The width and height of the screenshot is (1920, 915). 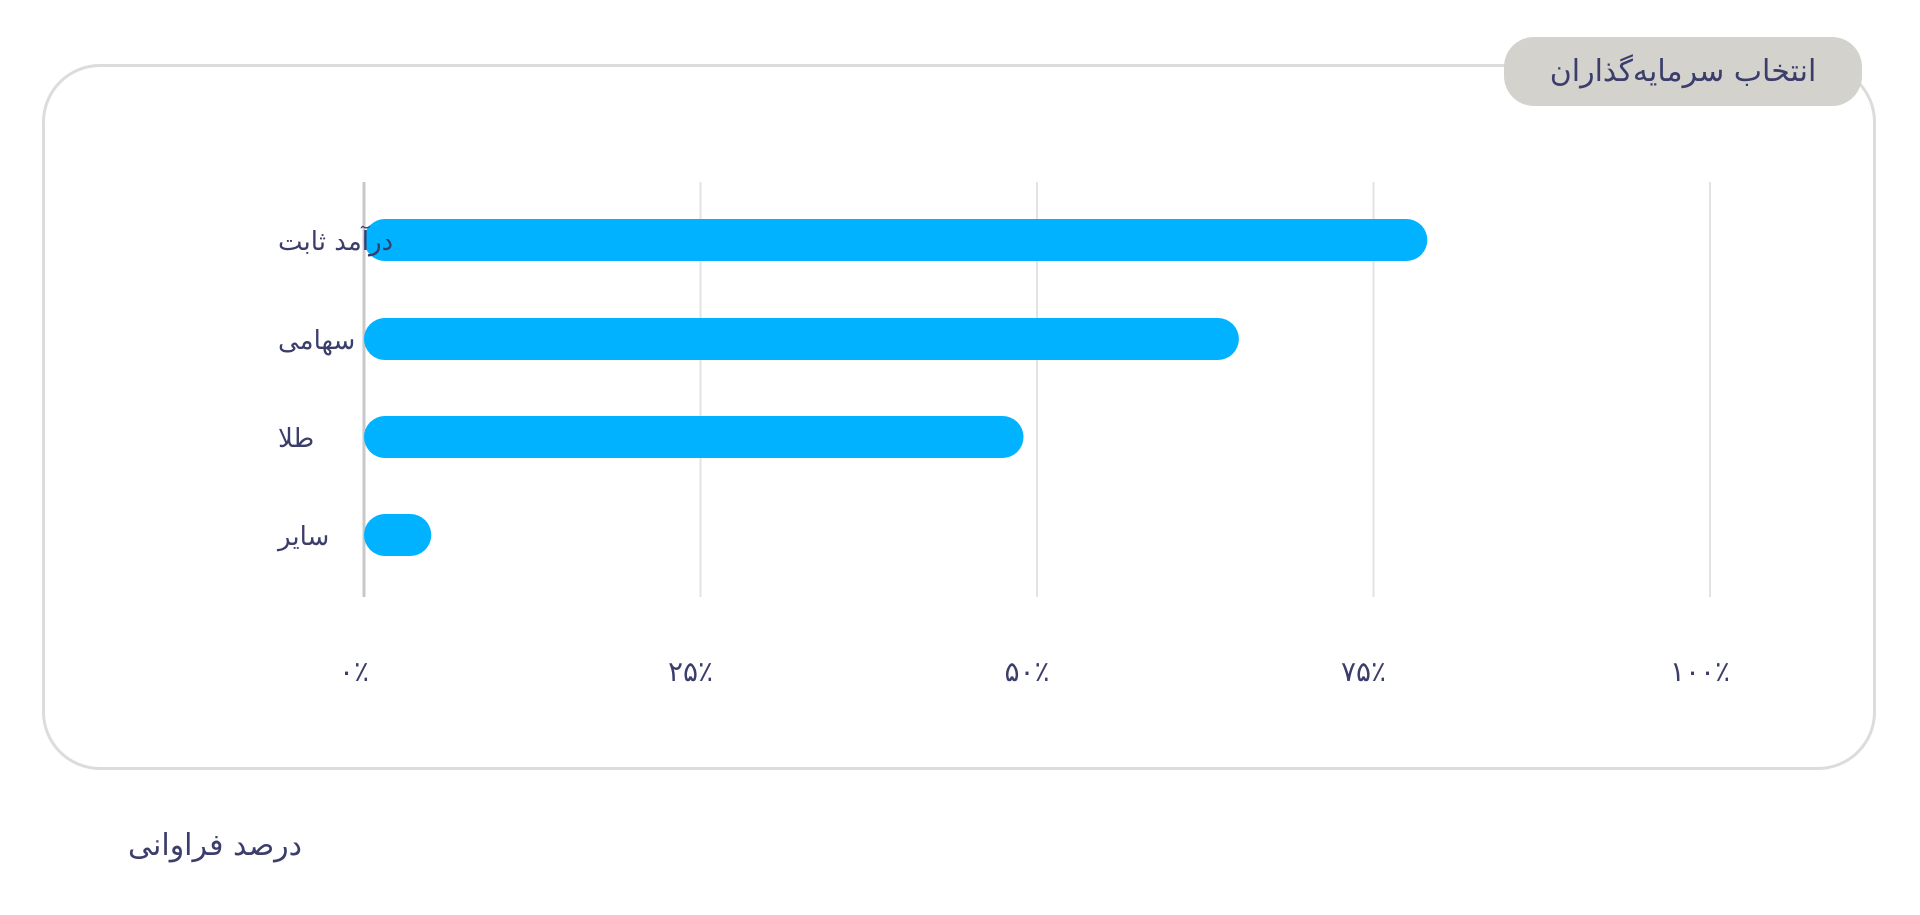 I want to click on category-labels: درآمد ثابت سهامی طلا سایر, so click(x=334, y=388).